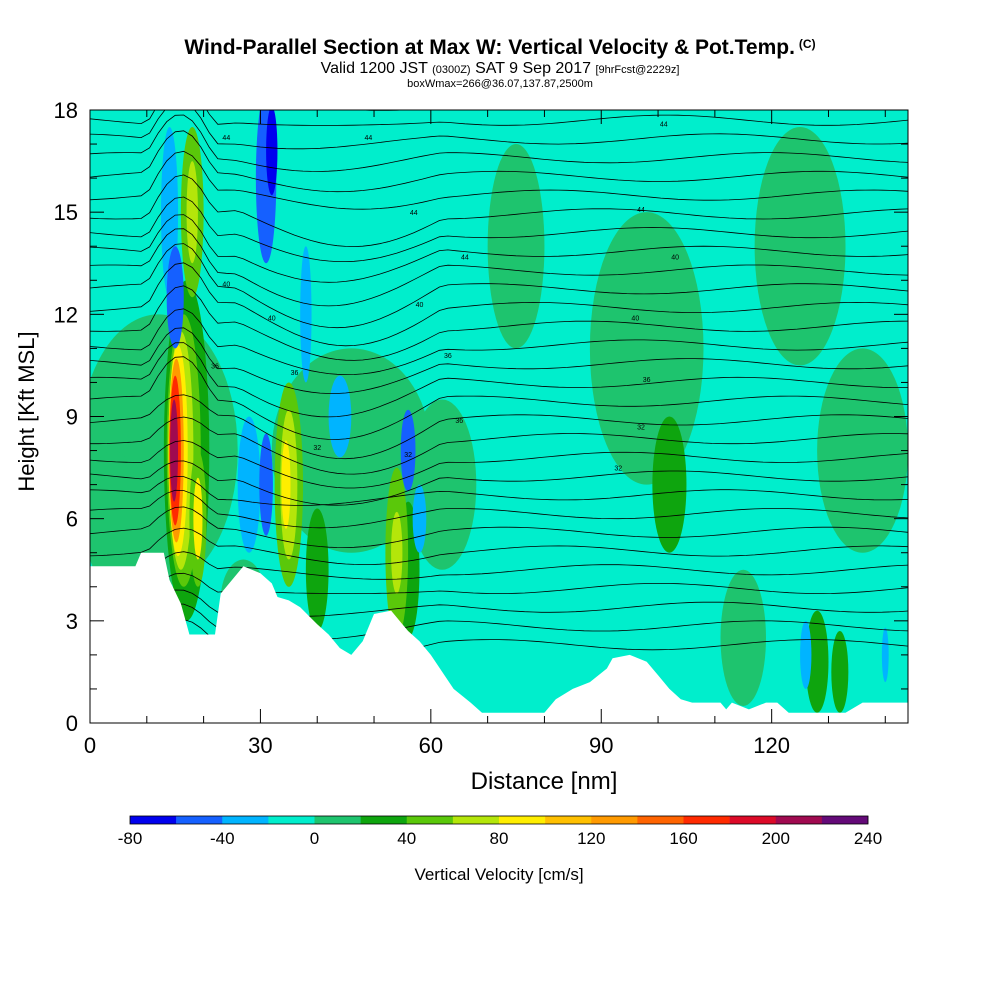  What do you see at coordinates (90, 745) in the screenshot?
I see `x-tick-label: 0` at bounding box center [90, 745].